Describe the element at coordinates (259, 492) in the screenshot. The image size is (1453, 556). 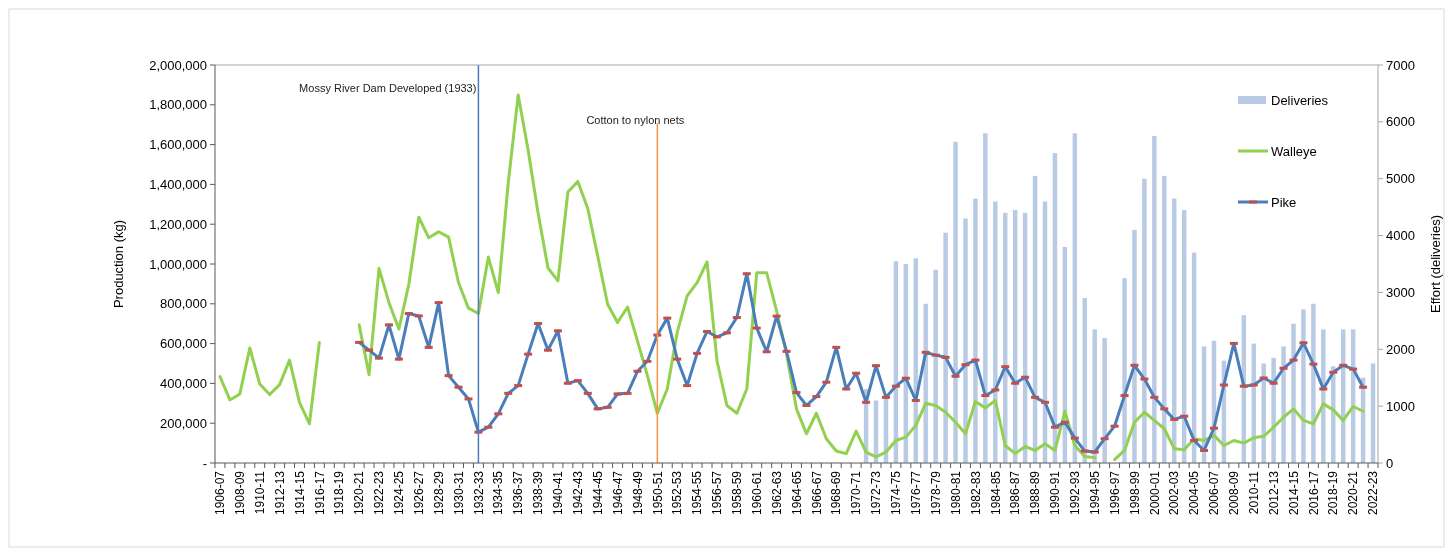
I see `x-tick-label: 1910-11` at that location.